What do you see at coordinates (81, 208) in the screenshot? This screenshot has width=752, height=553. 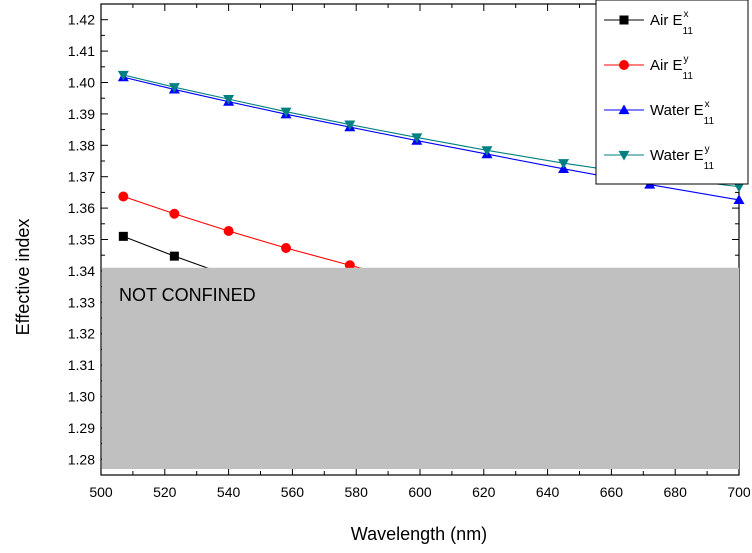 I see `y-tick-label: 1.36` at bounding box center [81, 208].